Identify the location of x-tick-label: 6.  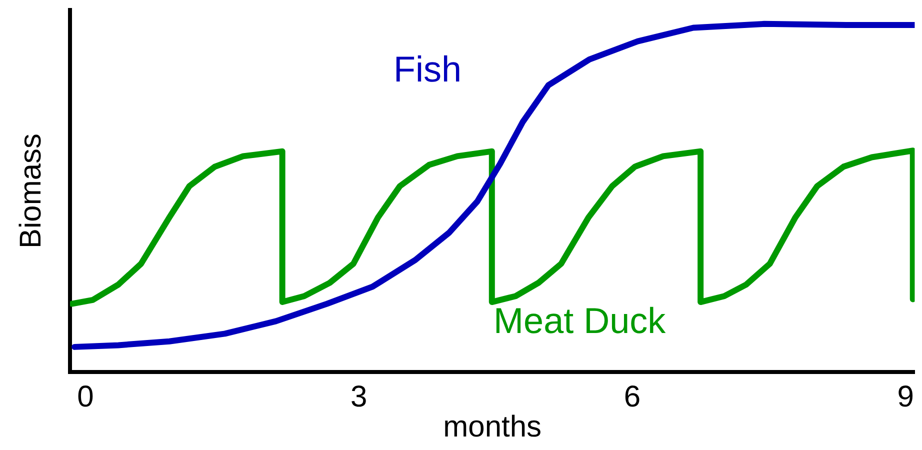
(632, 397).